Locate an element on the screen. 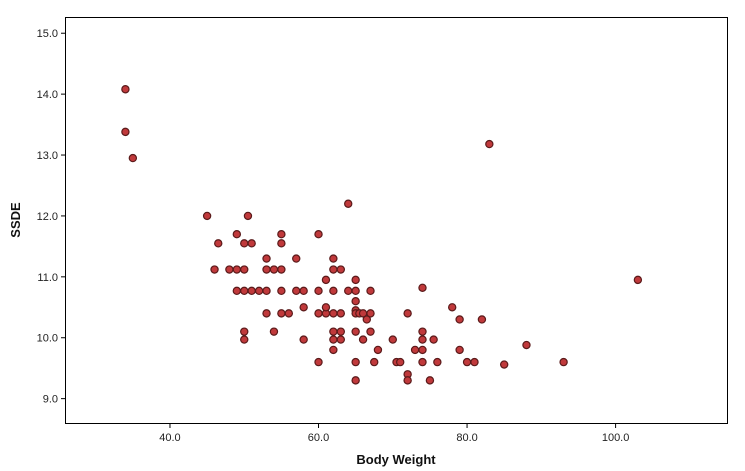 This screenshot has width=745, height=471. x-tick-label: 60.0 is located at coordinates (318, 438).